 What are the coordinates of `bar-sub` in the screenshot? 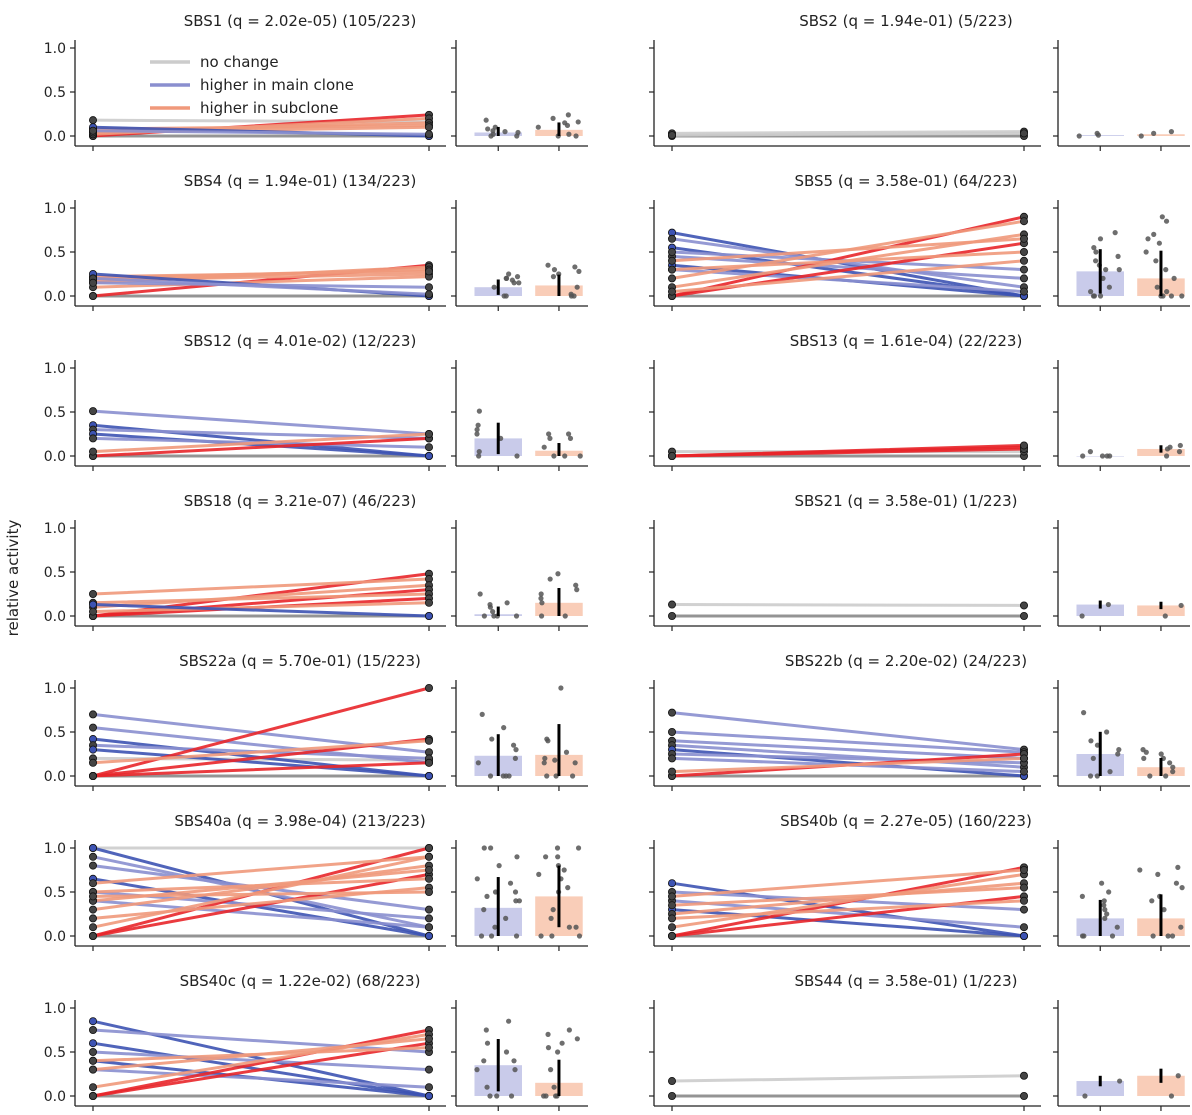 It's located at (1161, 610).